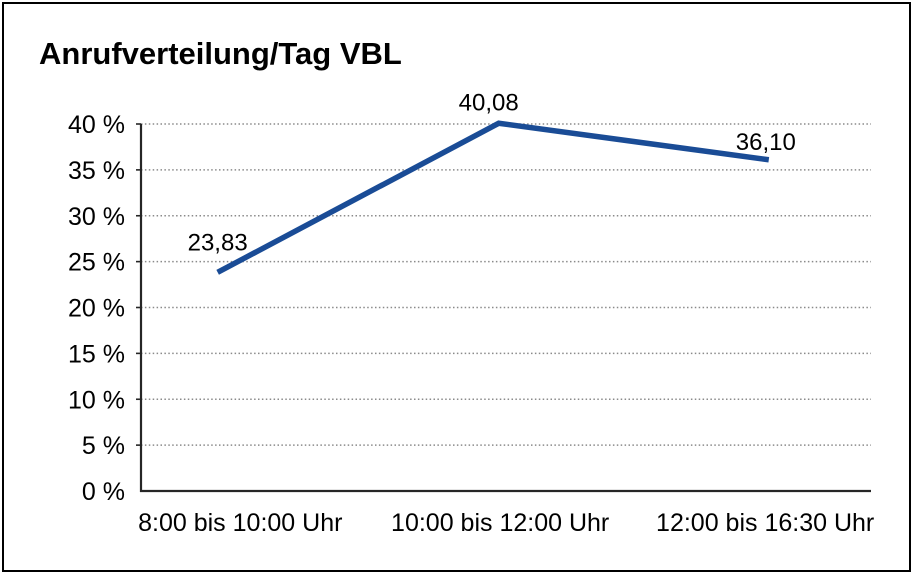  I want to click on y-axis-label: 30 %, so click(96, 217).